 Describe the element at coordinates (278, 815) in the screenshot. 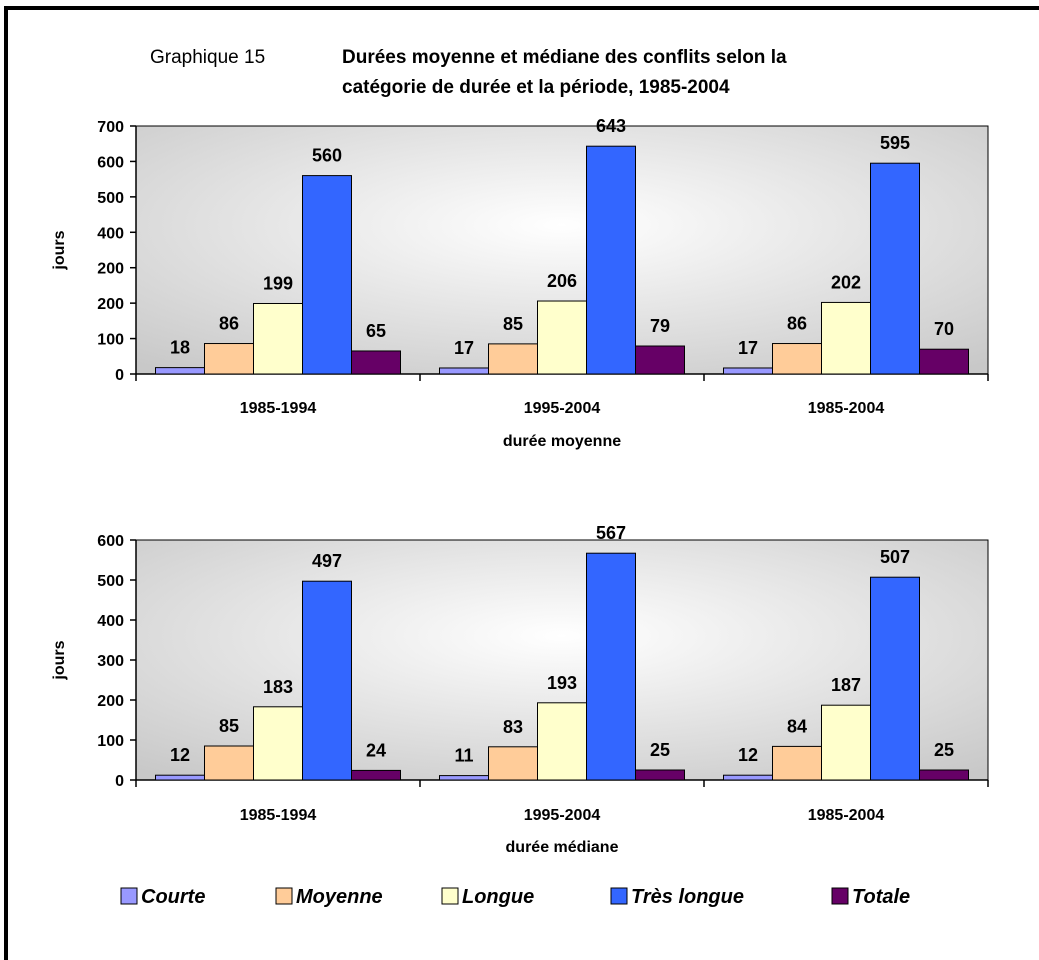

I see `x-category-label: 1985-1994` at that location.